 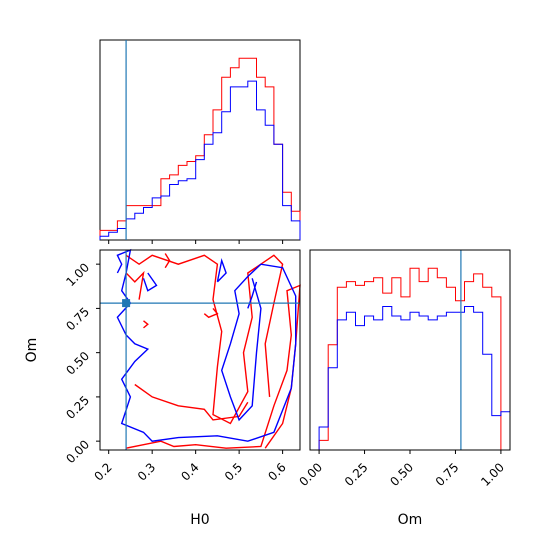 What do you see at coordinates (233, 471) in the screenshot?
I see `joint-x-tick-label-3: 0.5` at bounding box center [233, 471].